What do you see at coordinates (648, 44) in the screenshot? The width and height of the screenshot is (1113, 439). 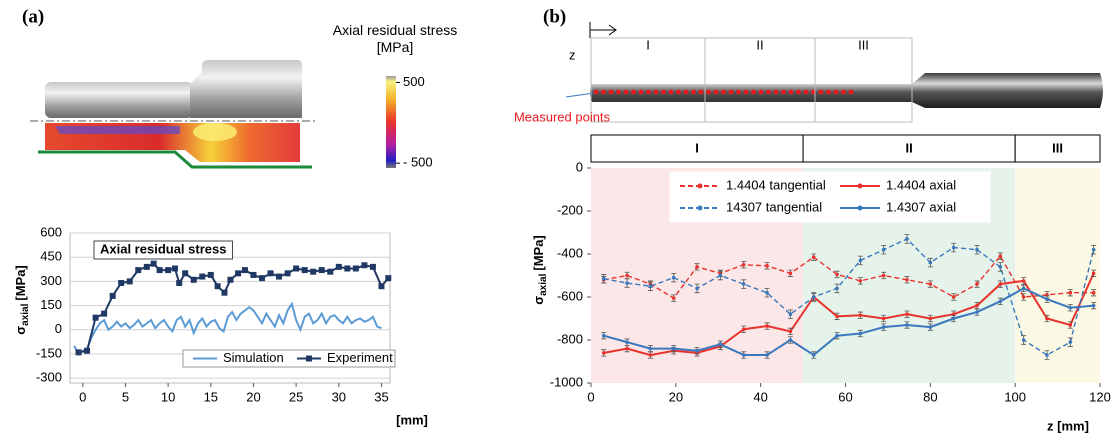 I see `photo-section-label: I` at bounding box center [648, 44].